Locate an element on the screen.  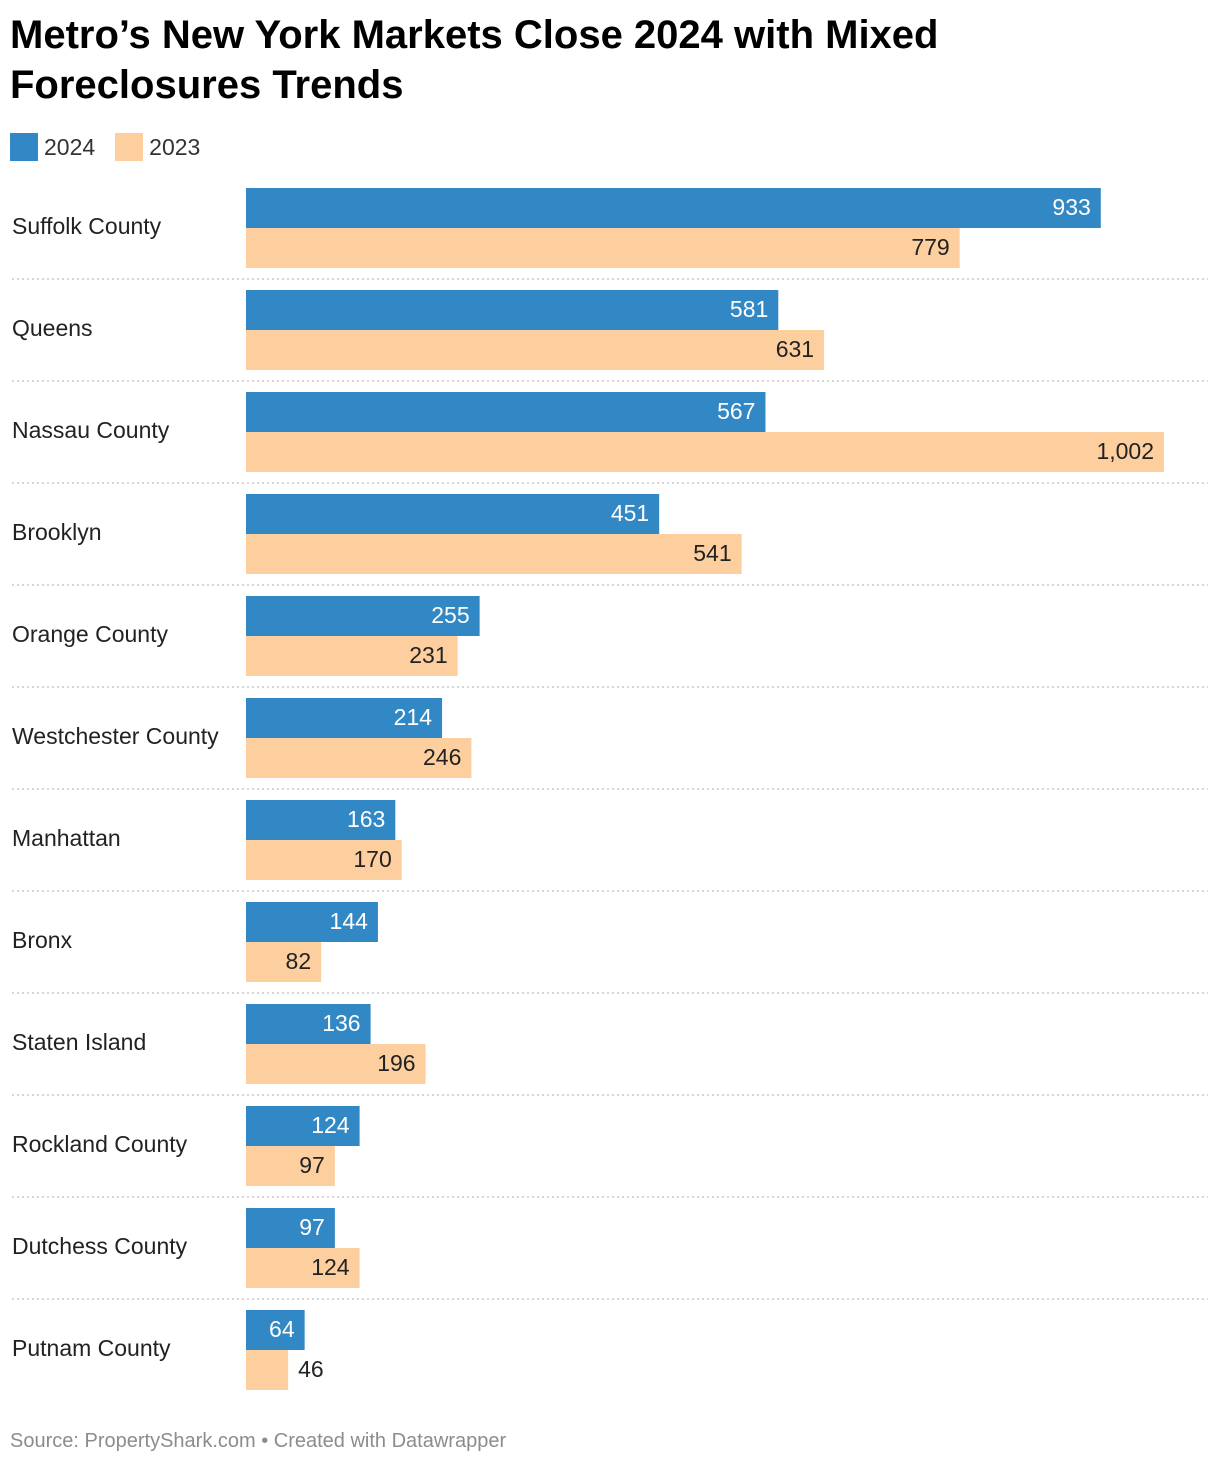
value-label-2024-staten-island: 136 is located at coordinates (341, 1023).